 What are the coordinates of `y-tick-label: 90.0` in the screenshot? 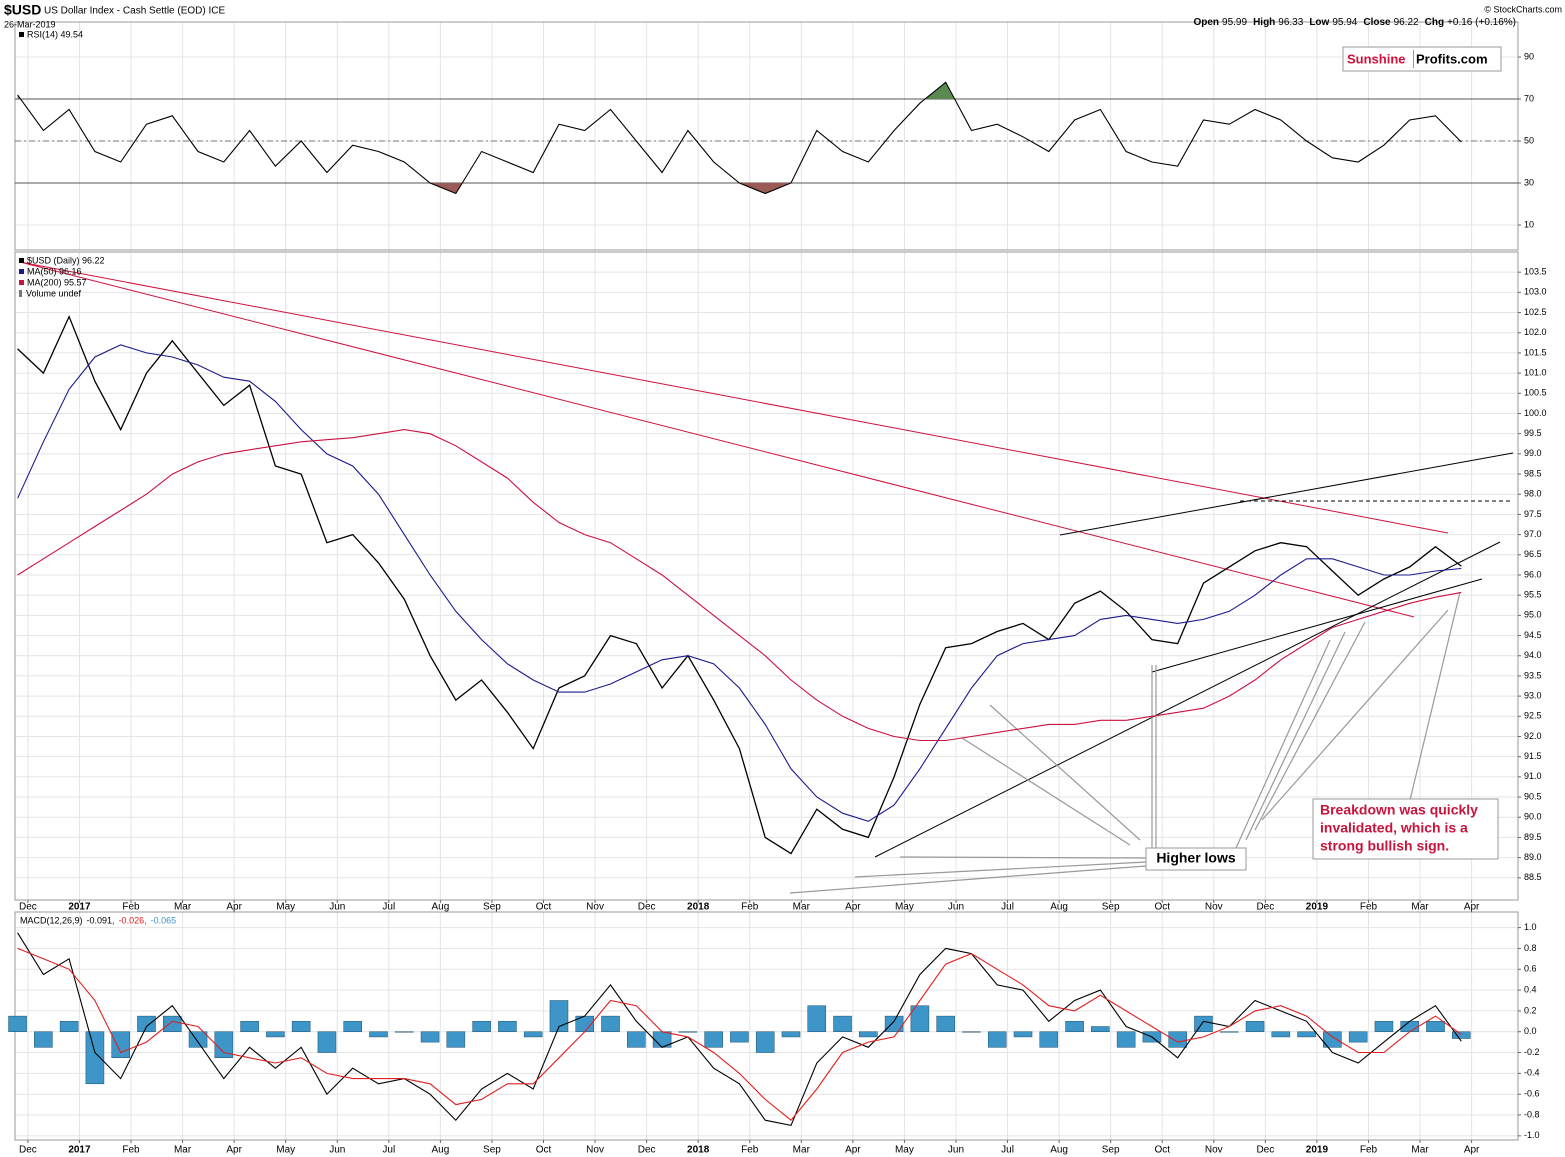 It's located at (1533, 817).